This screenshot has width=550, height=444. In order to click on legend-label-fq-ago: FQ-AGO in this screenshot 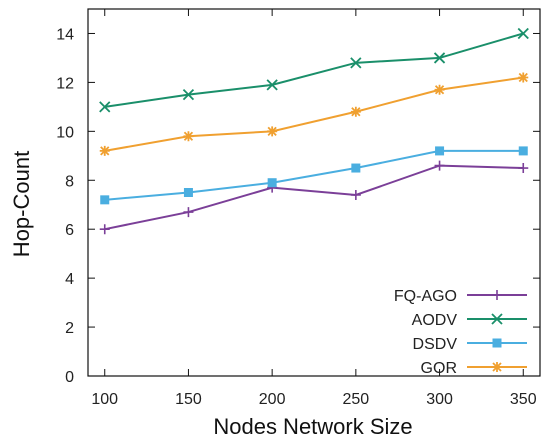, I will do `click(425, 296)`.